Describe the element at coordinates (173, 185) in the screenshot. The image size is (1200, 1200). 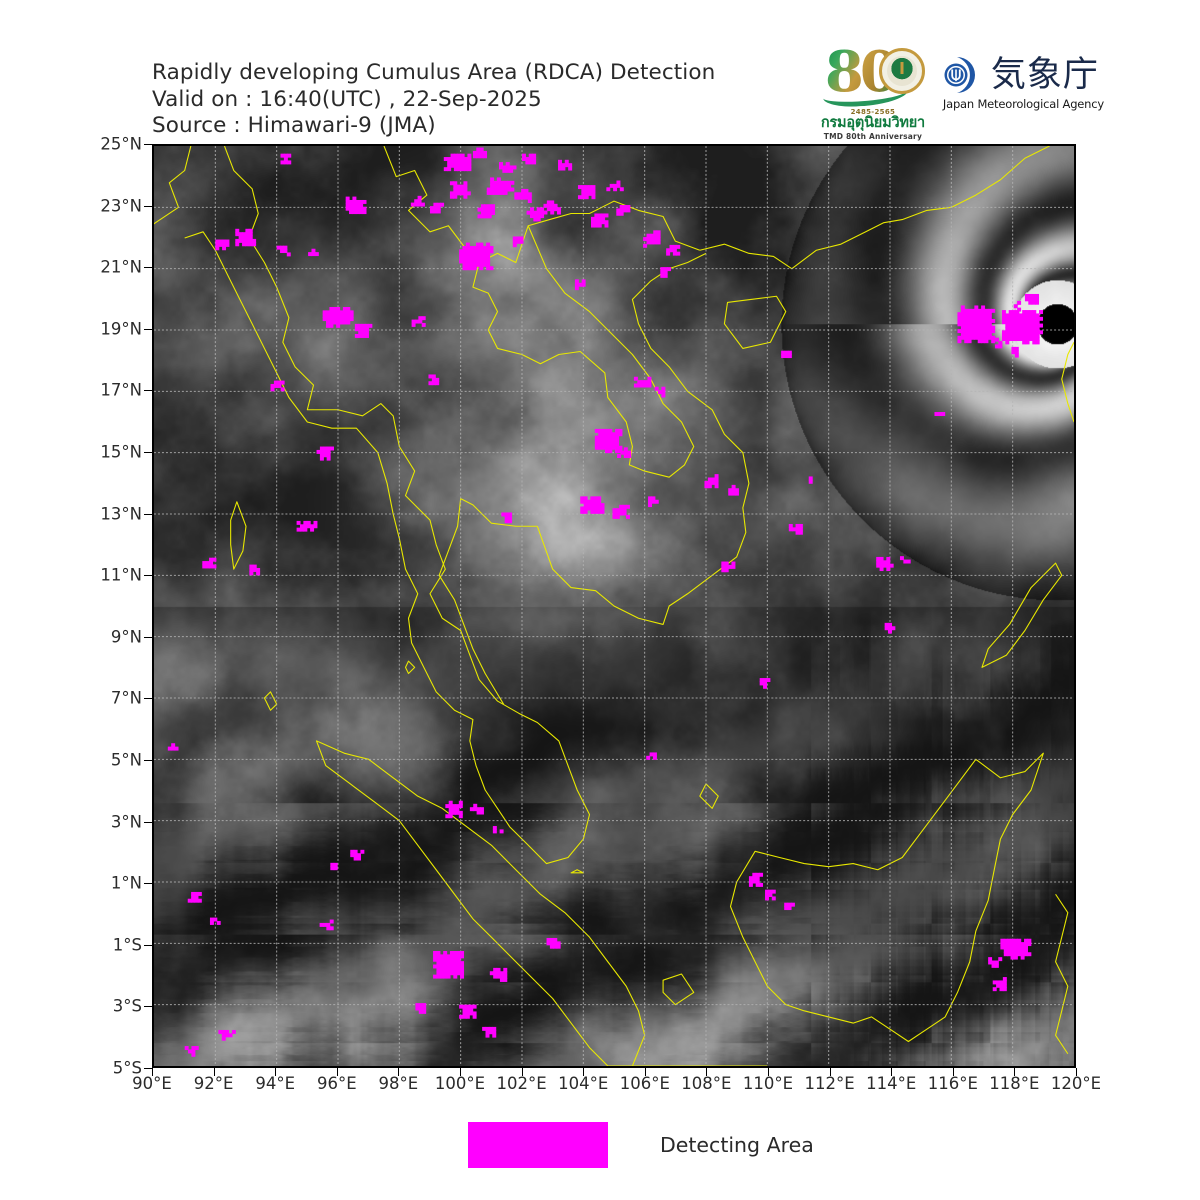
I see `coastline` at that location.